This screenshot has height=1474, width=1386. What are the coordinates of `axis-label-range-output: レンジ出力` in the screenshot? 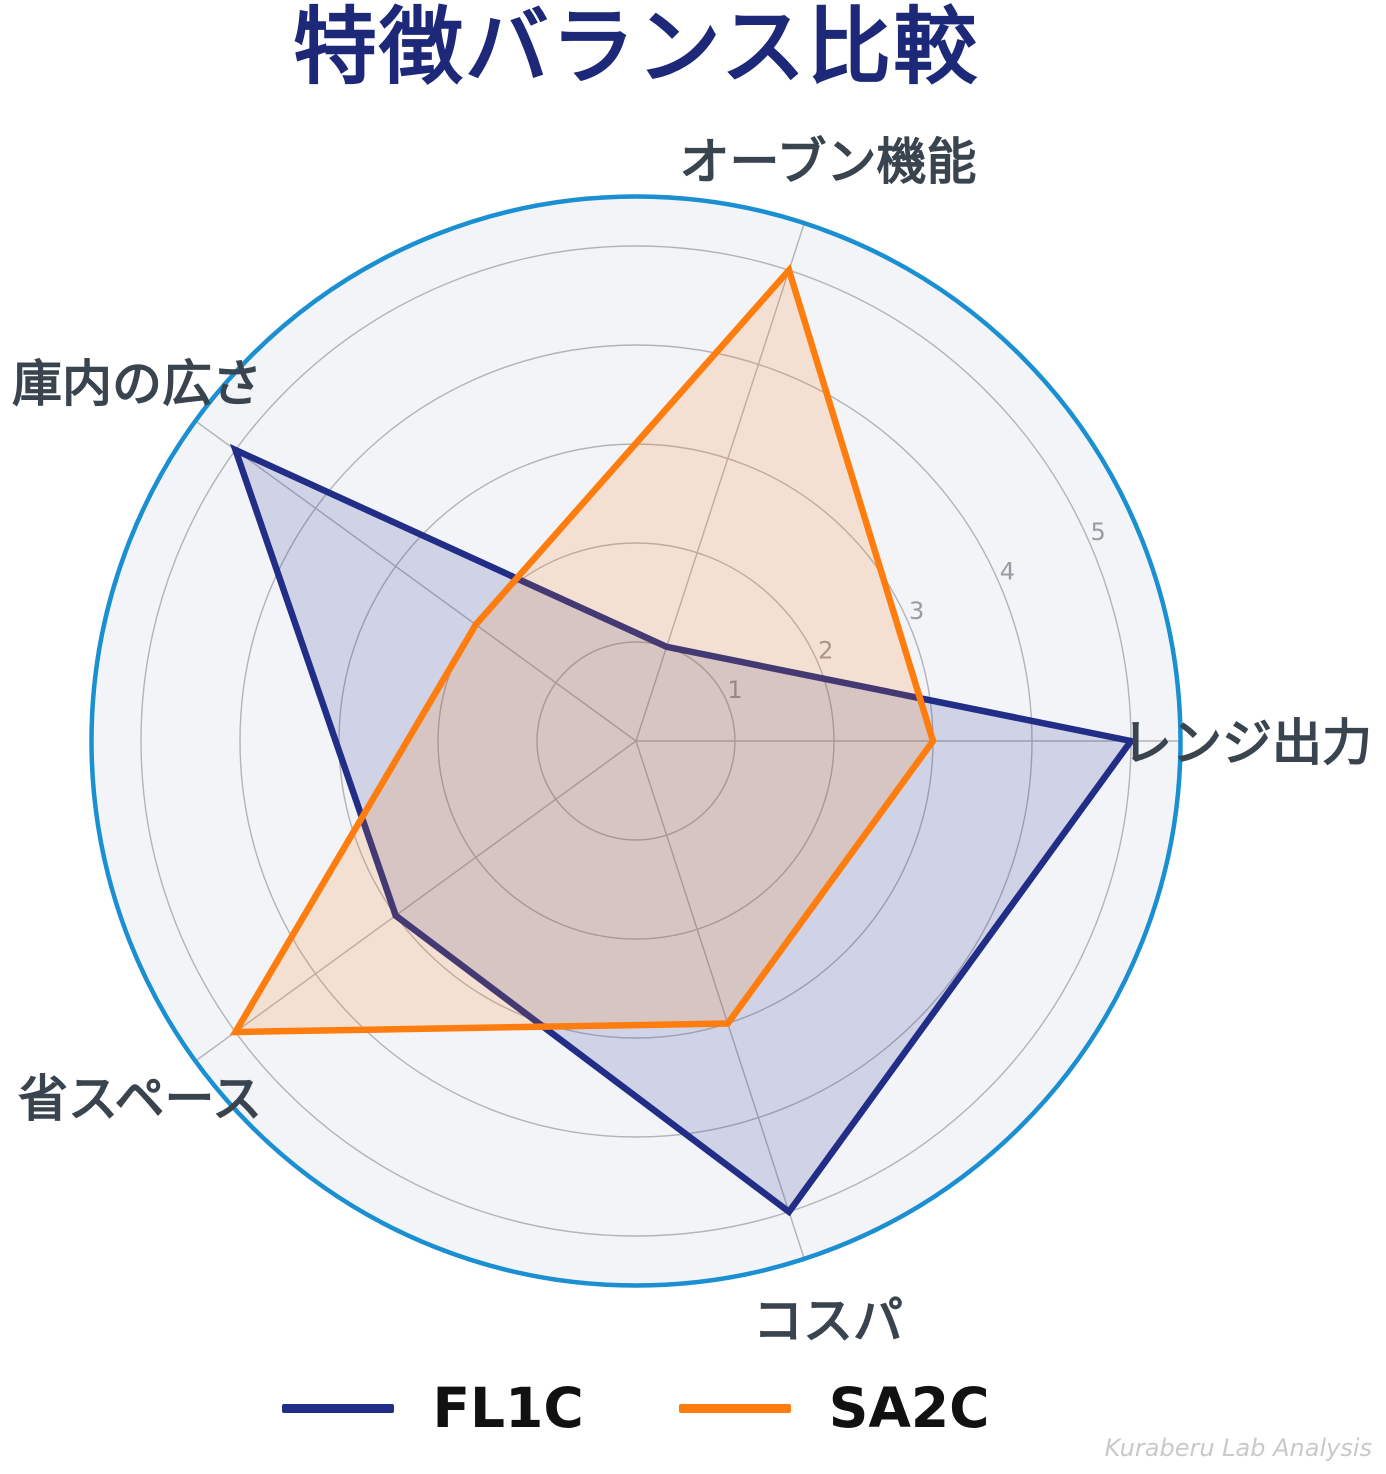 It's located at (1247, 743).